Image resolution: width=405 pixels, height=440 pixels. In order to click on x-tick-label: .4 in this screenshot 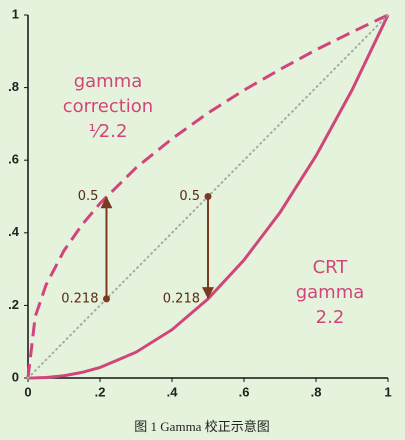, I will do `click(173, 391)`.